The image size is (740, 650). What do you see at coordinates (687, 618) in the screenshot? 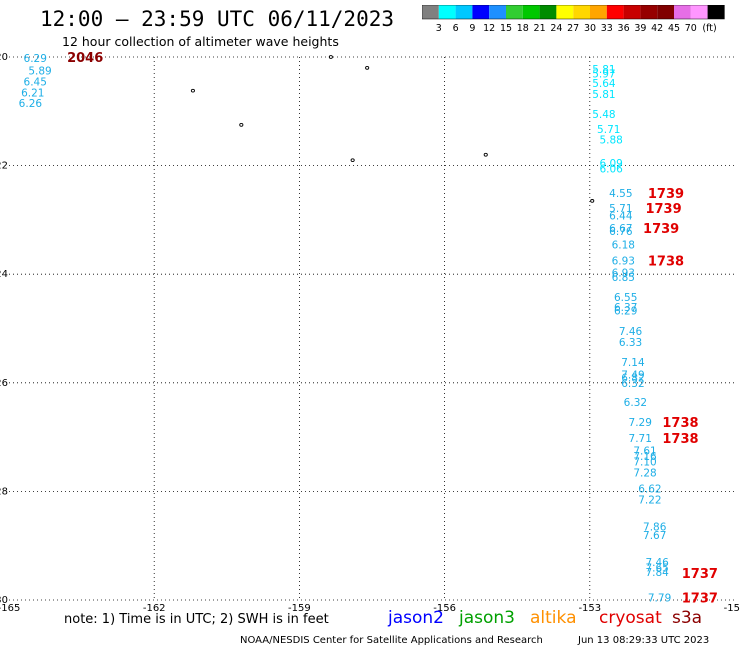
I see `satellite-legend-s3a: s3a` at bounding box center [687, 618].